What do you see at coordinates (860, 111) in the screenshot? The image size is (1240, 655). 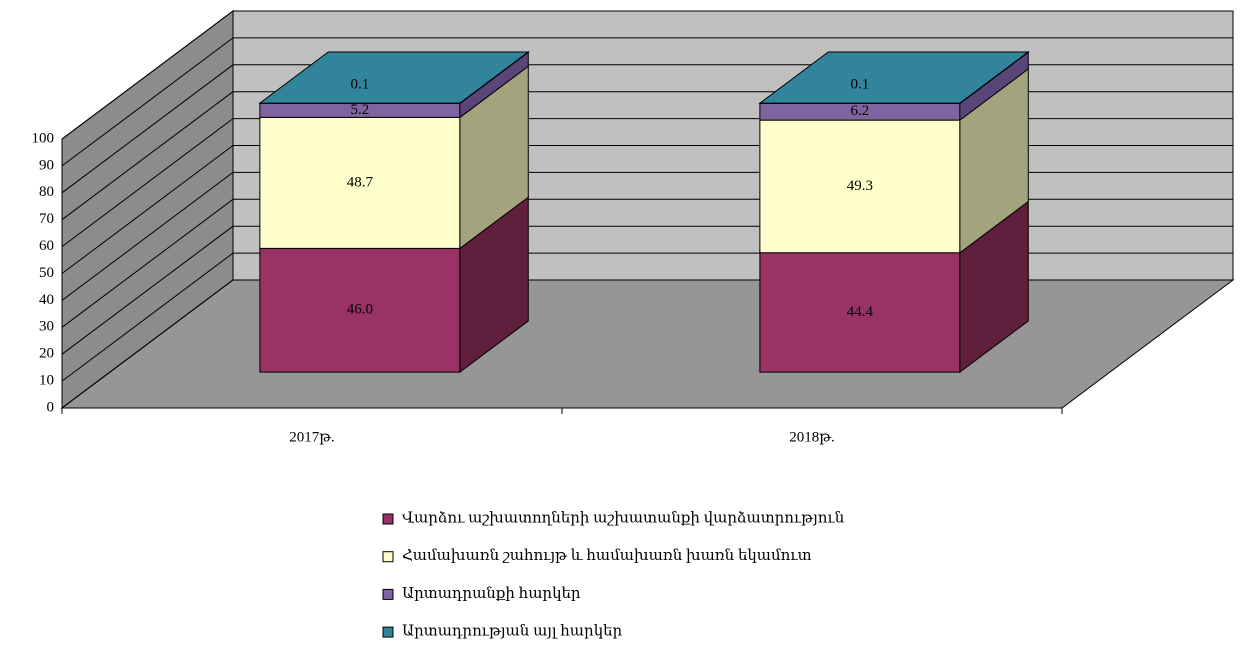 I see `value-label: 6.2` at bounding box center [860, 111].